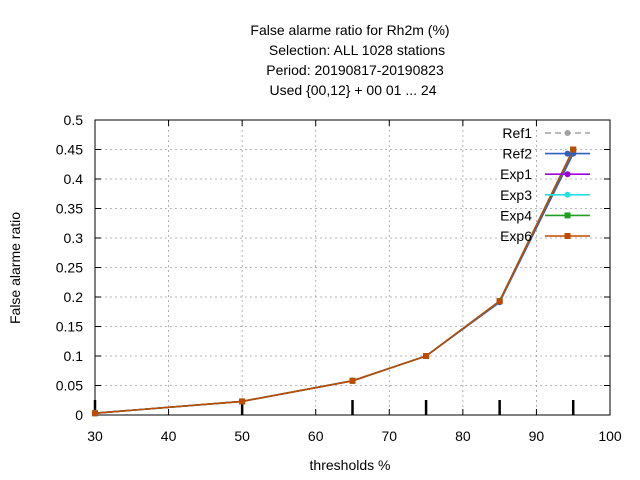  I want to click on legend-label-ref1: Ref1, so click(517, 133).